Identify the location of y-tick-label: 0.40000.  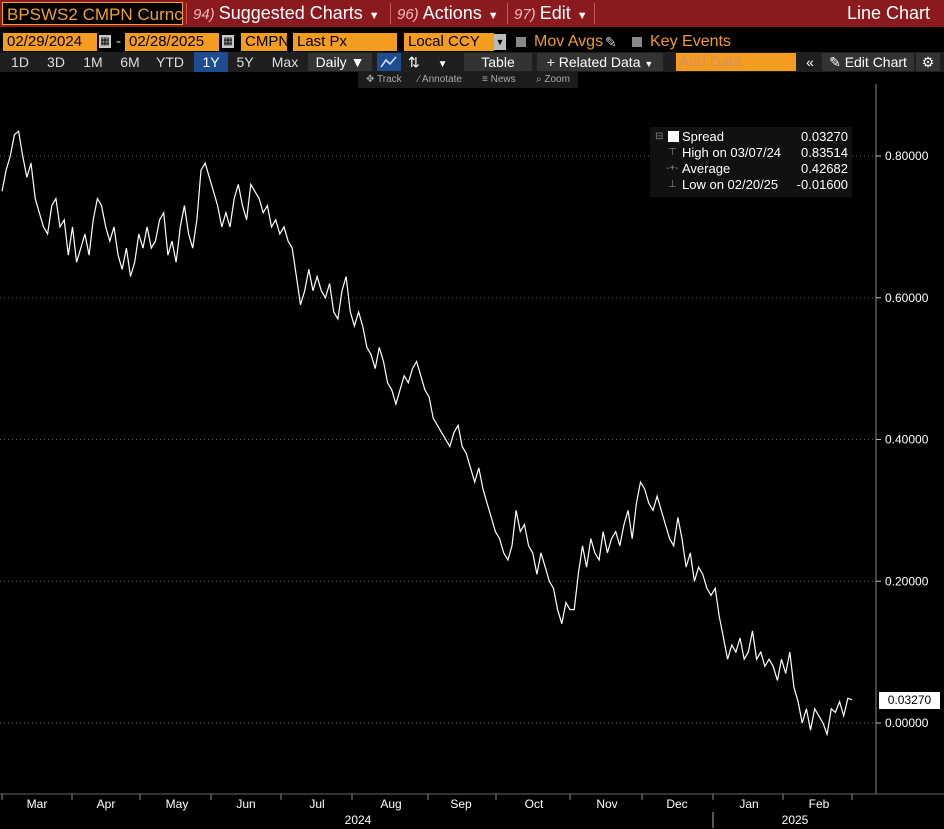
(907, 440).